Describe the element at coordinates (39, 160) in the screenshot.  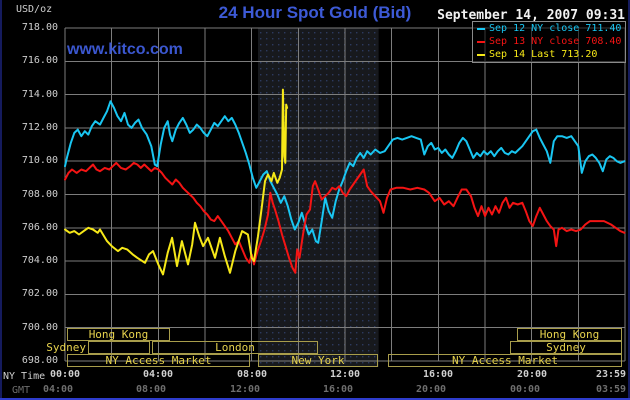
I see `y-tick-label: 710.00` at that location.